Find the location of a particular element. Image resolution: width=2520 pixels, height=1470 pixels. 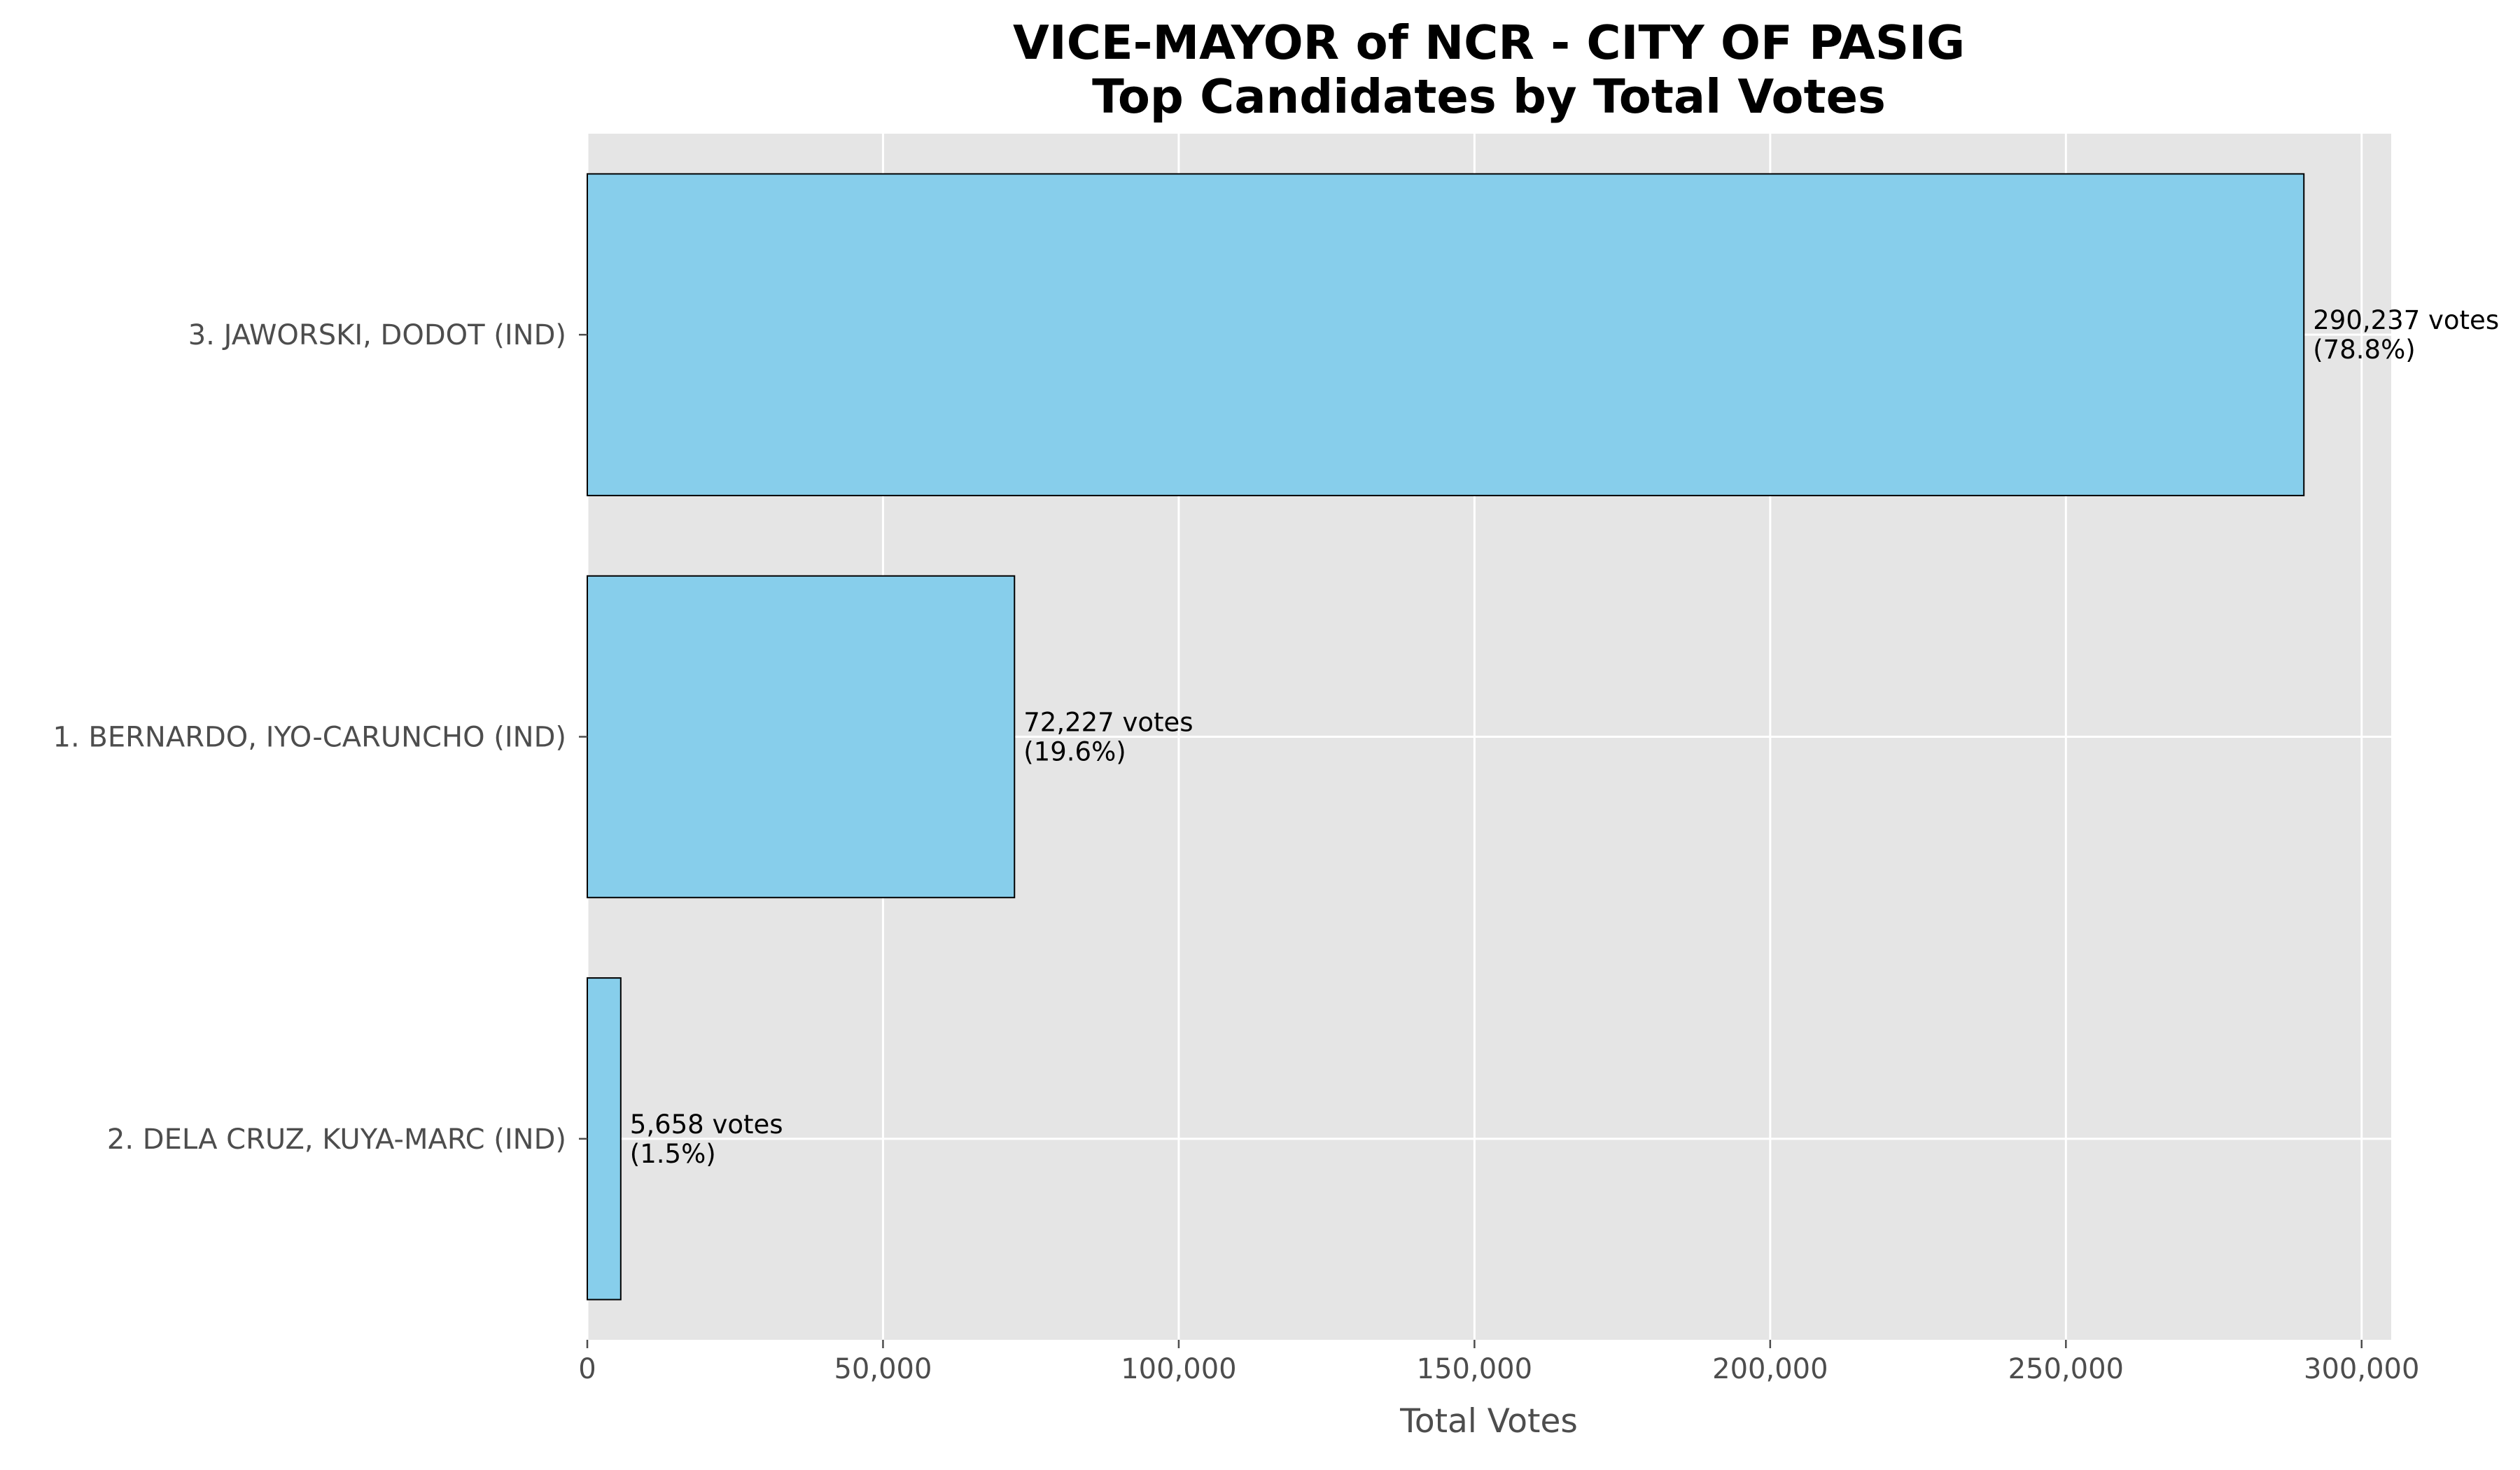

y-tick-label: 2. DELA CRUZ, KUYA-MARC (IND) is located at coordinates (336, 1140).